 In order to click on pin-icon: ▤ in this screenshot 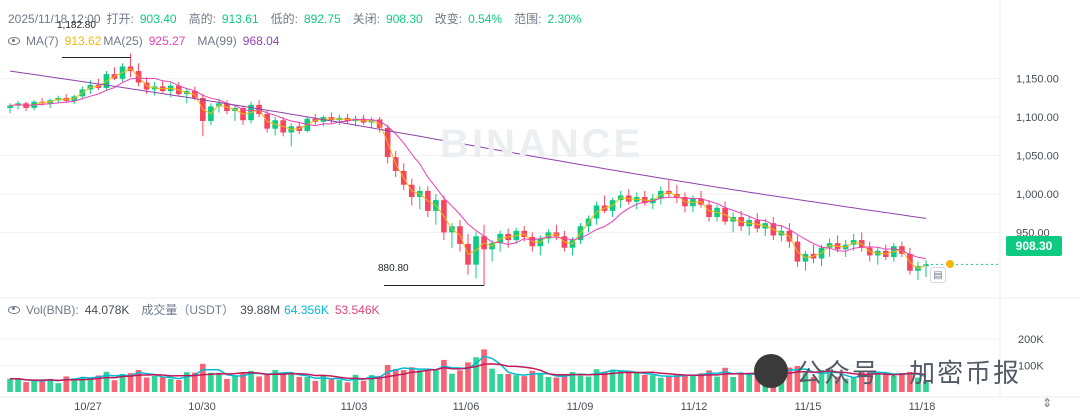, I will do `click(938, 275)`.